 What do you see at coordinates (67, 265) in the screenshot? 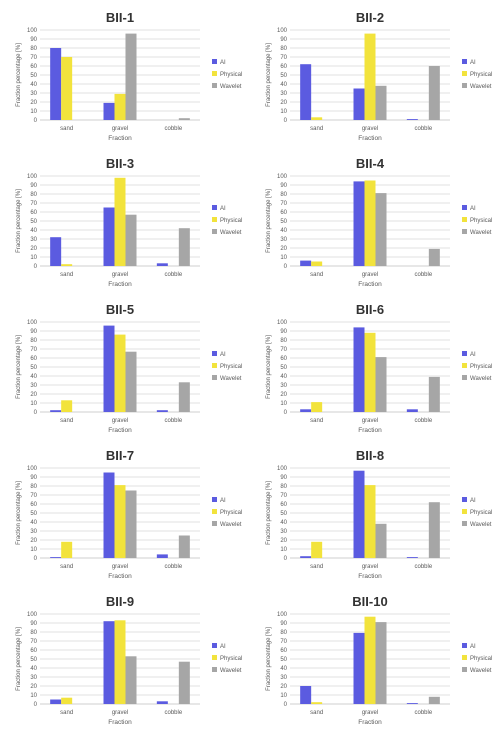
I see `bar-physical-sand` at bounding box center [67, 265].